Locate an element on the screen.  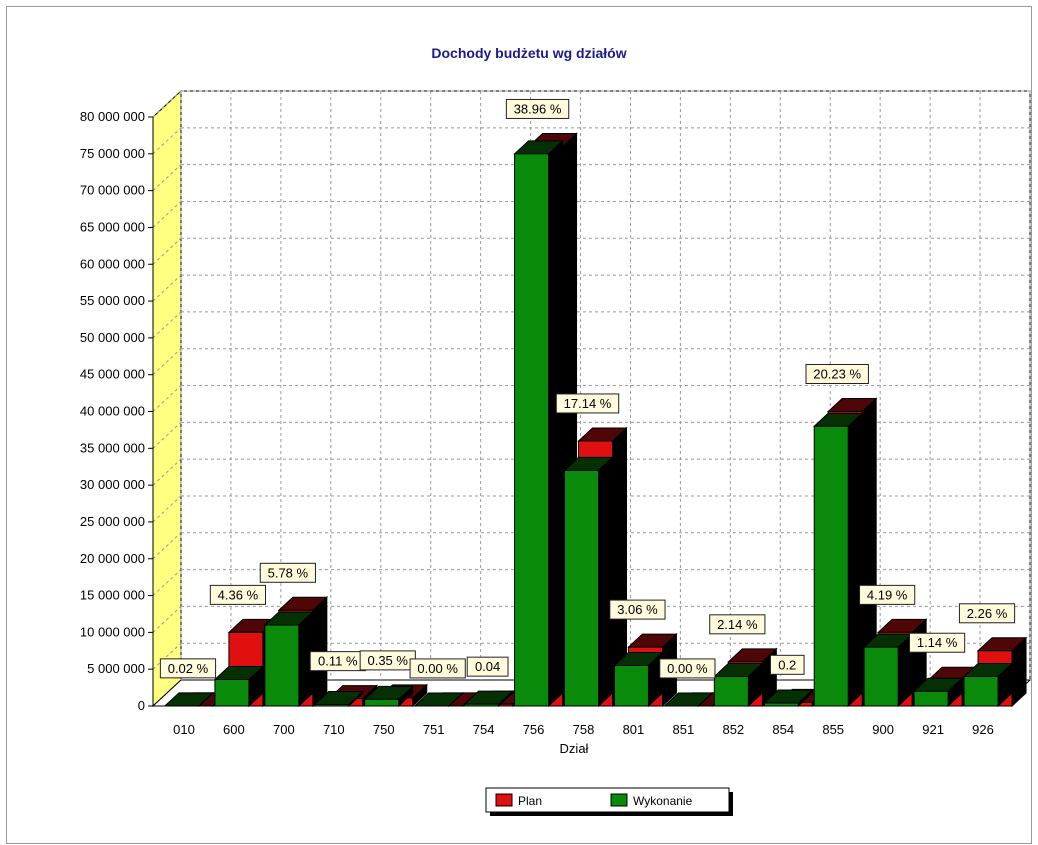
legend: Plan Wykonanie is located at coordinates (609, 801).